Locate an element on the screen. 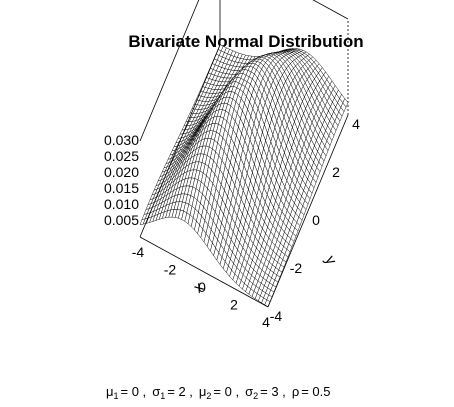 This screenshot has width=454, height=407. box-edge-back-top is located at coordinates (330, 10).